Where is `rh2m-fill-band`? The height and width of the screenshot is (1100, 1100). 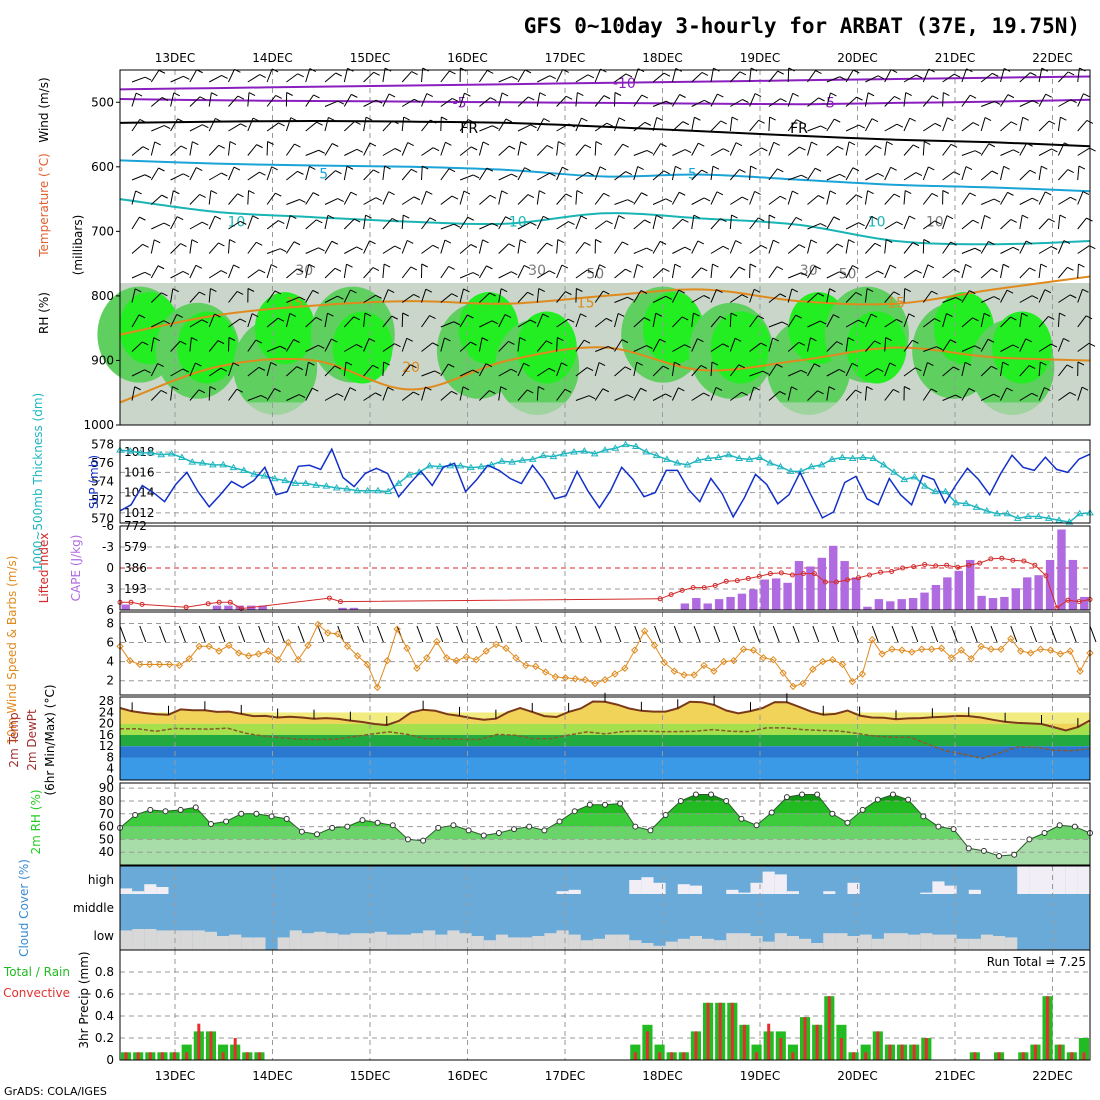 rh2m-fill-band is located at coordinates (605, 852).